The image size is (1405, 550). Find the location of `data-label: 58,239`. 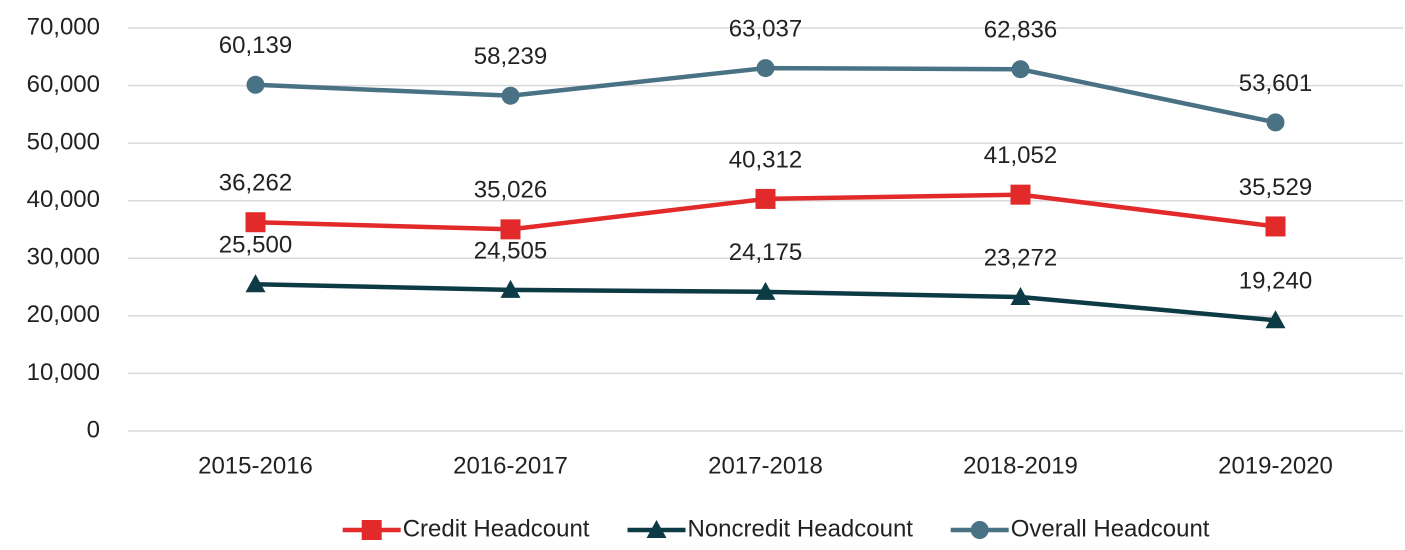

data-label: 58,239 is located at coordinates (510, 56).